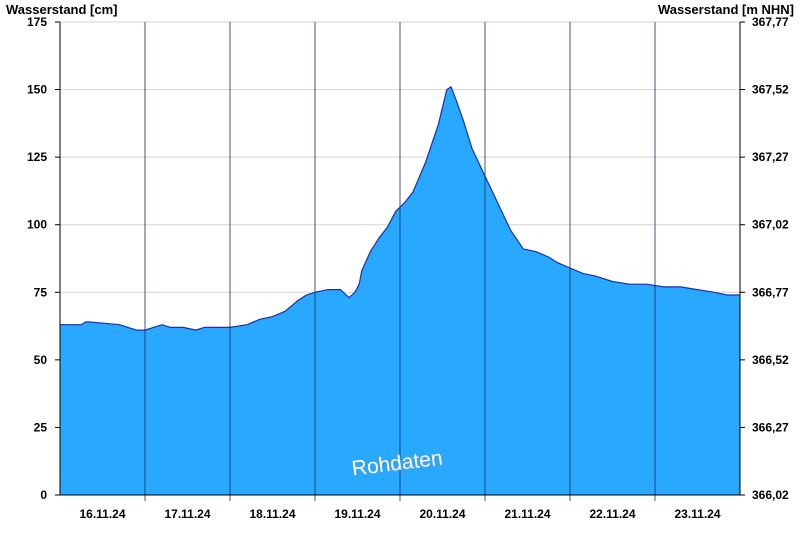 The height and width of the screenshot is (550, 800). What do you see at coordinates (612, 514) in the screenshot?
I see `x-tick-label: 22.11.24` at bounding box center [612, 514].